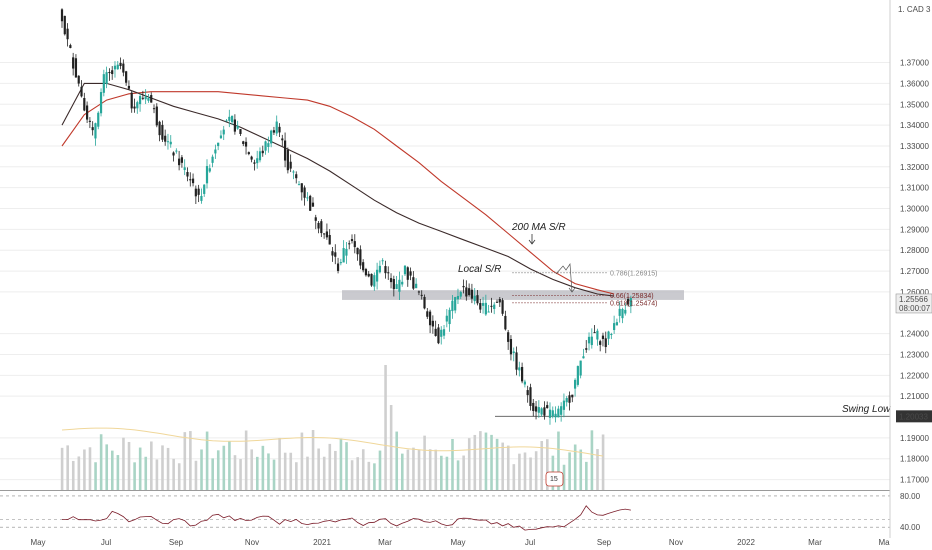  Describe the element at coordinates (554, 479) in the screenshot. I see `volume-badge-text: 15` at that location.